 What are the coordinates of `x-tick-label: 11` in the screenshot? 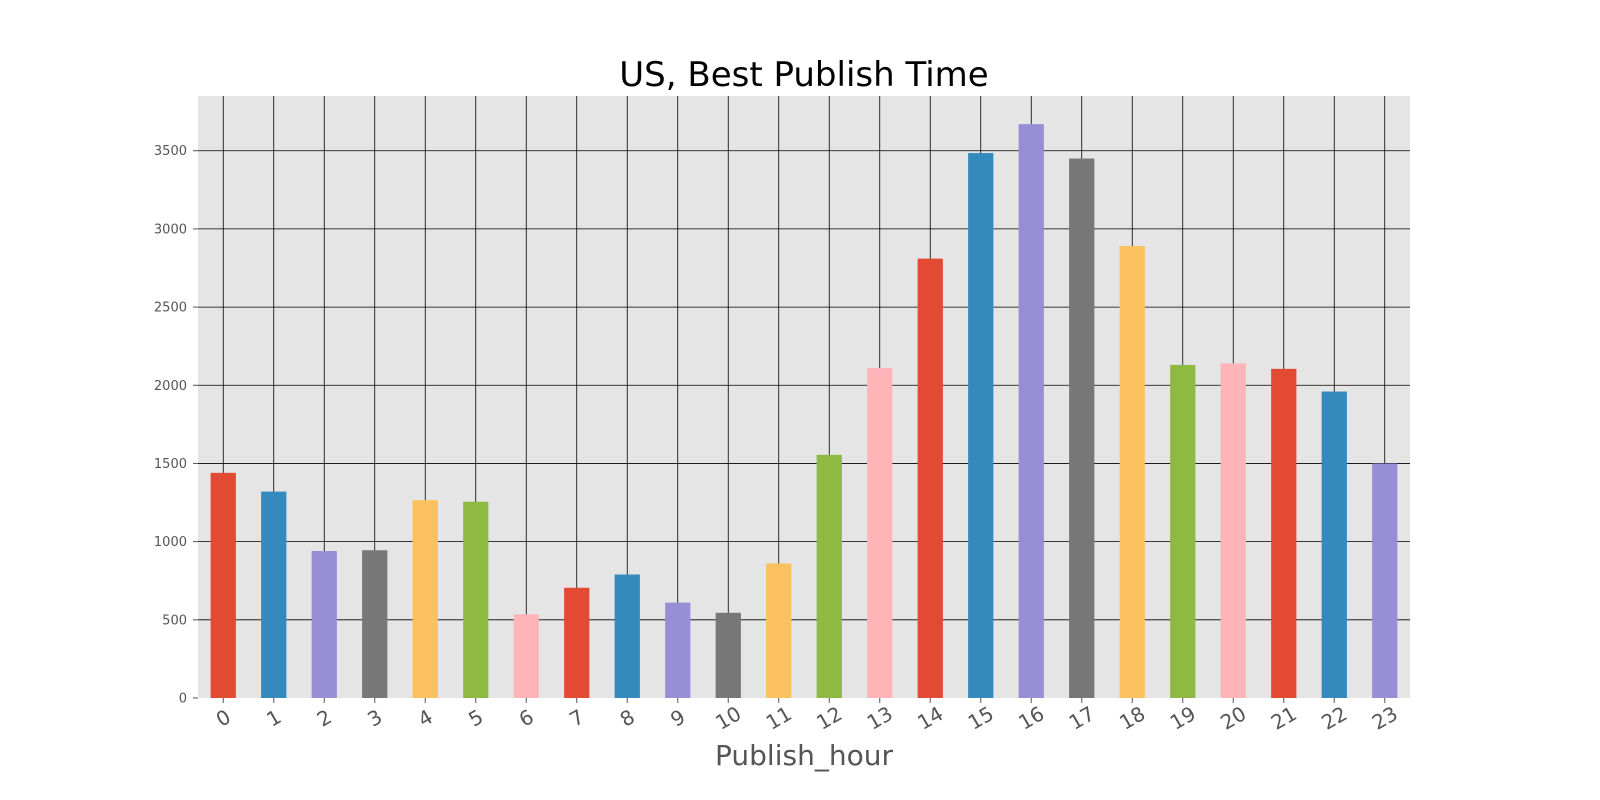 It's located at (779, 718).